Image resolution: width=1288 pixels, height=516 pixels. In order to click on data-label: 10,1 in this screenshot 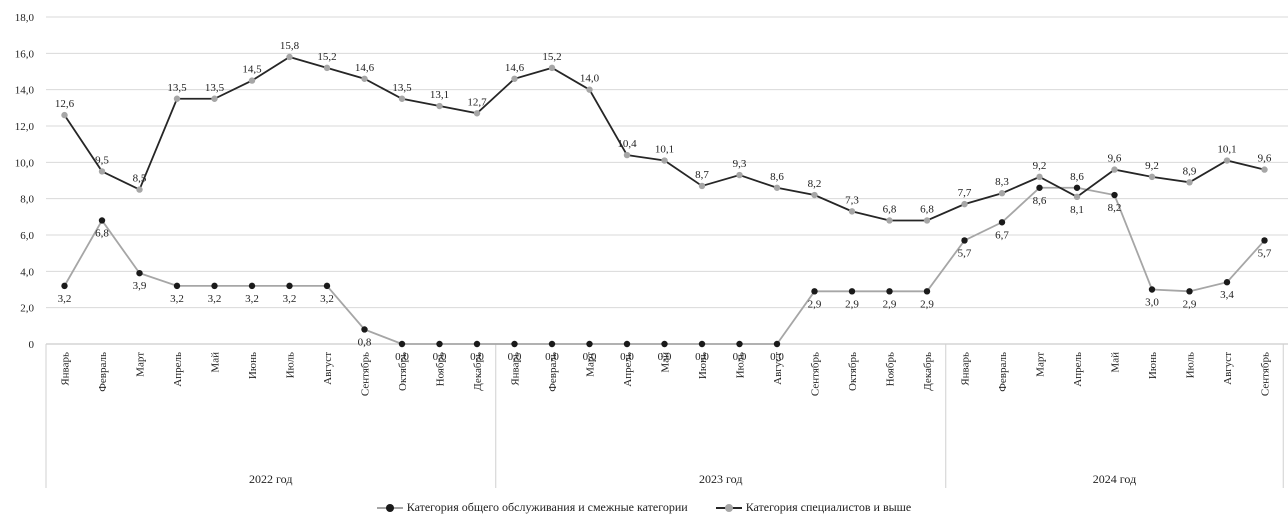, I will do `click(664, 150)`.